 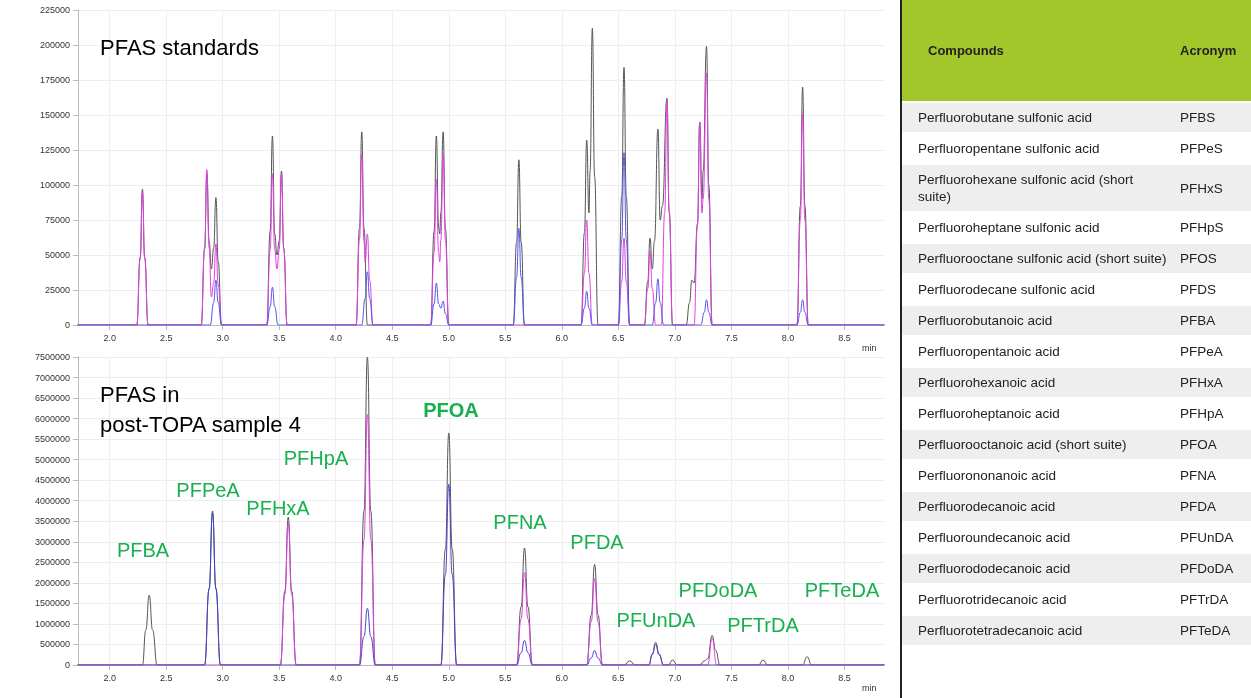 I want to click on category-label: PFPeS, so click(x=1201, y=148).